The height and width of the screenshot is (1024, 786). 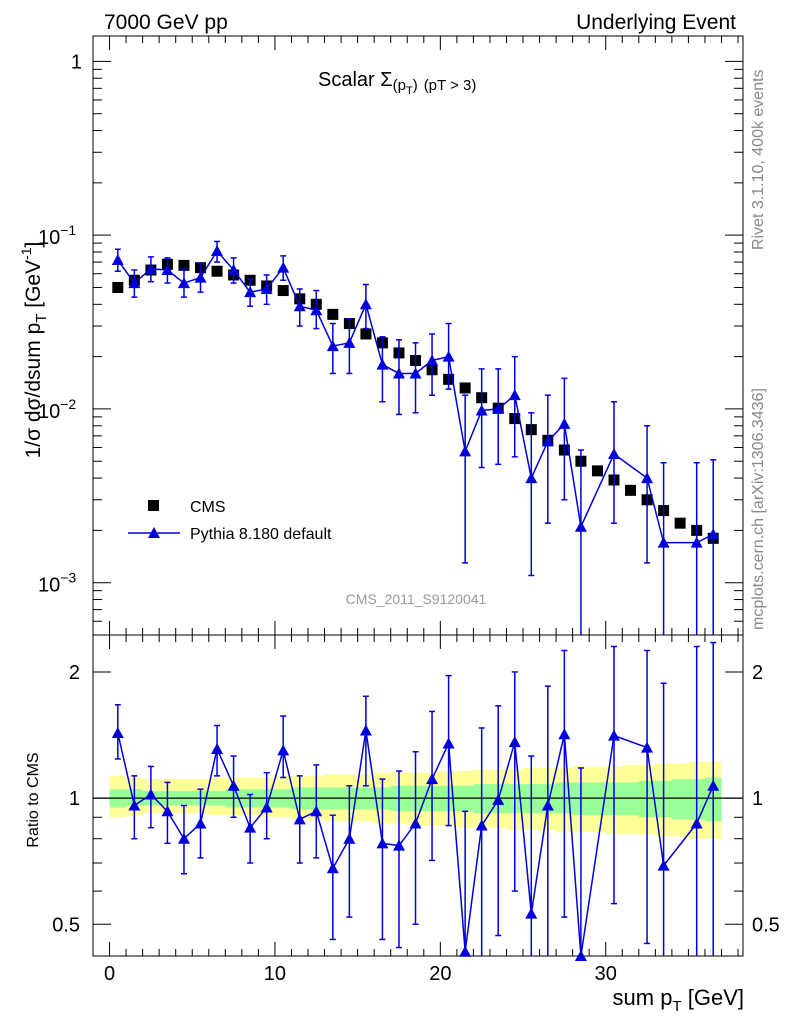 I want to click on legend-pythia-marker, so click(x=154, y=532).